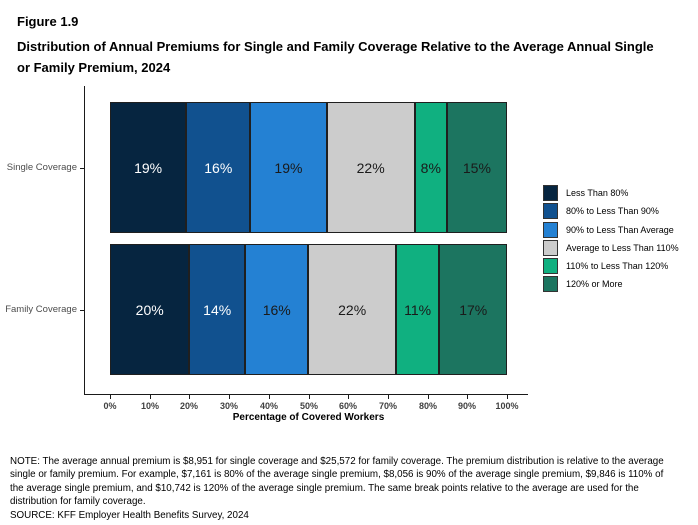 The image size is (698, 525). What do you see at coordinates (430, 167) in the screenshot?
I see `bar-segment: 8%` at bounding box center [430, 167].